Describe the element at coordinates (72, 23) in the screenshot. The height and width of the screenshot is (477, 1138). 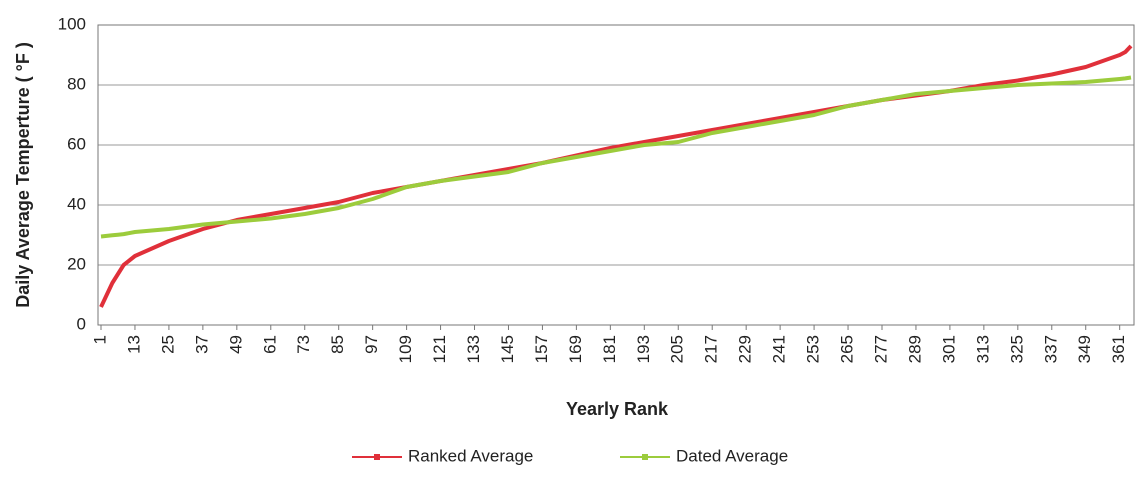
I see `y-tick-label: 100` at that location.